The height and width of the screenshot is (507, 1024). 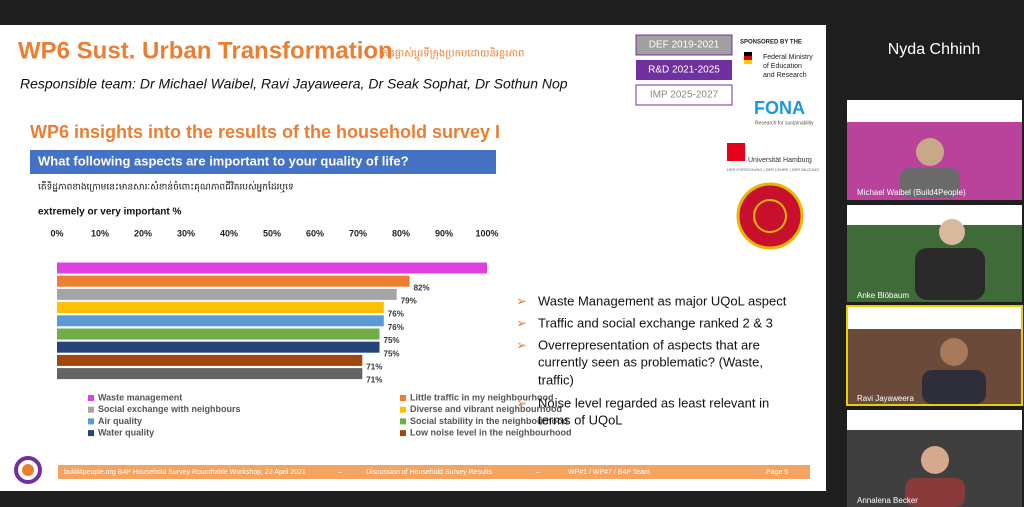 I want to click on tile-name: Ravi Jayaweera, so click(x=885, y=398).